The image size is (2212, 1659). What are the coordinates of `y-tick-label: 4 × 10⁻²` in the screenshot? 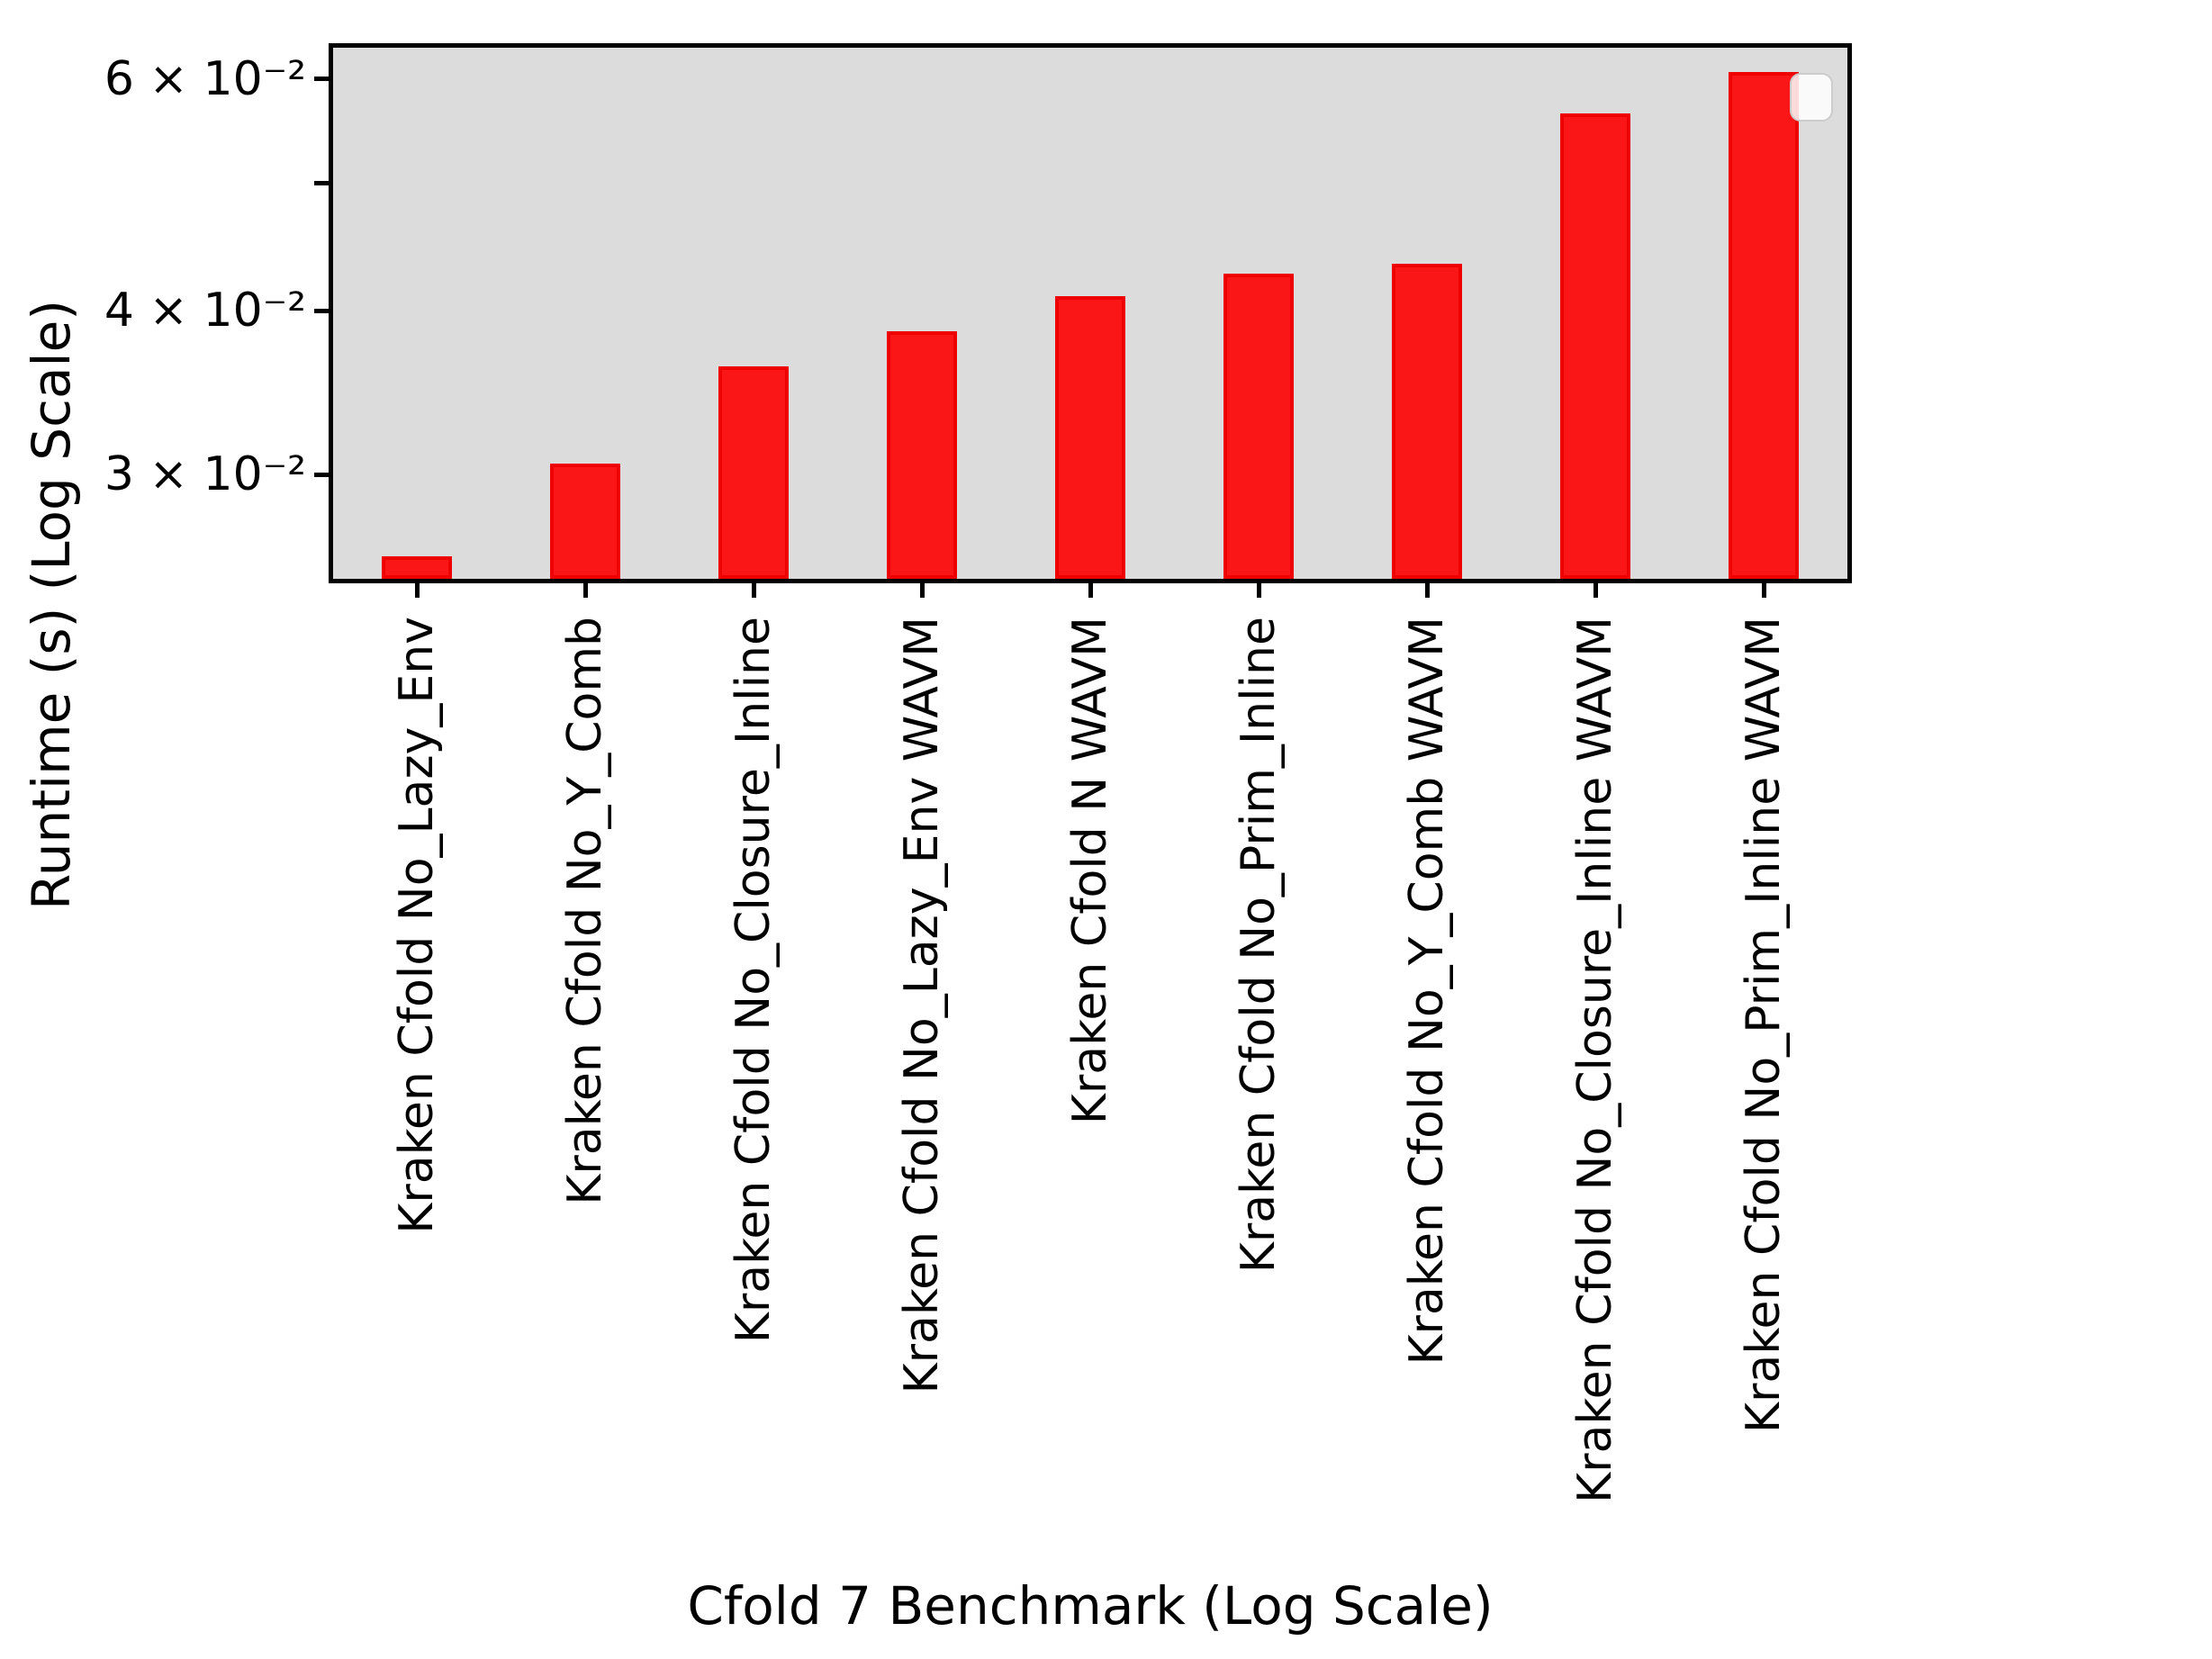 It's located at (205, 311).